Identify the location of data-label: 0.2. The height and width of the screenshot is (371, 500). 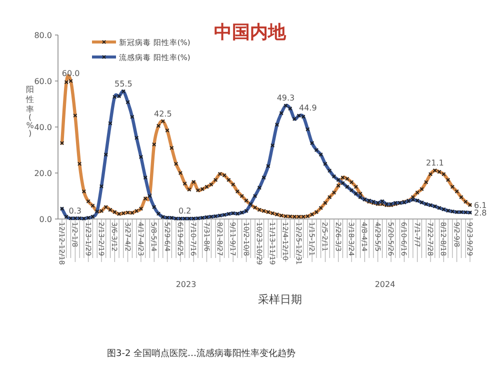
(185, 211).